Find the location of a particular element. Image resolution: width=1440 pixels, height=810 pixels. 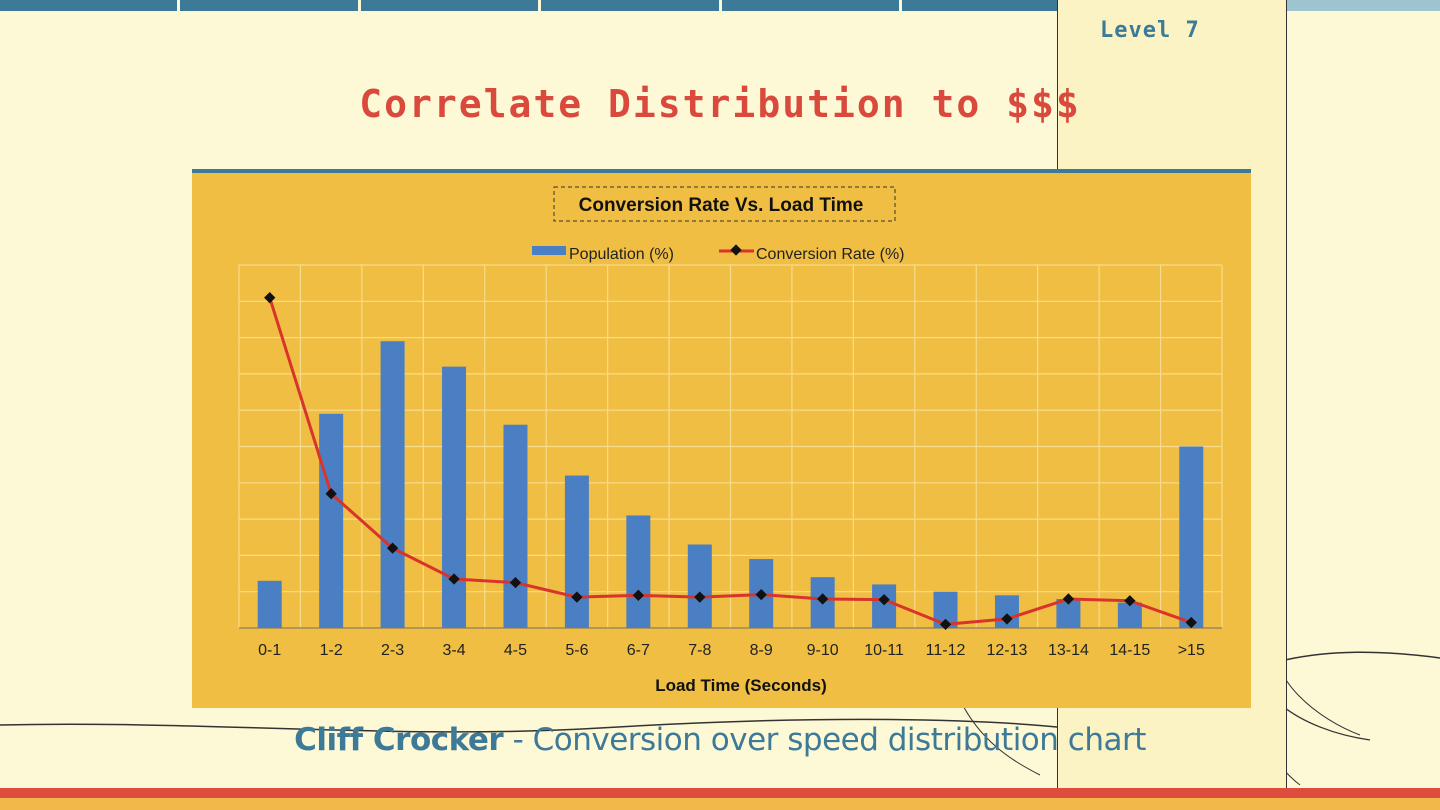

x-tick-label: 1-2 is located at coordinates (331, 650).